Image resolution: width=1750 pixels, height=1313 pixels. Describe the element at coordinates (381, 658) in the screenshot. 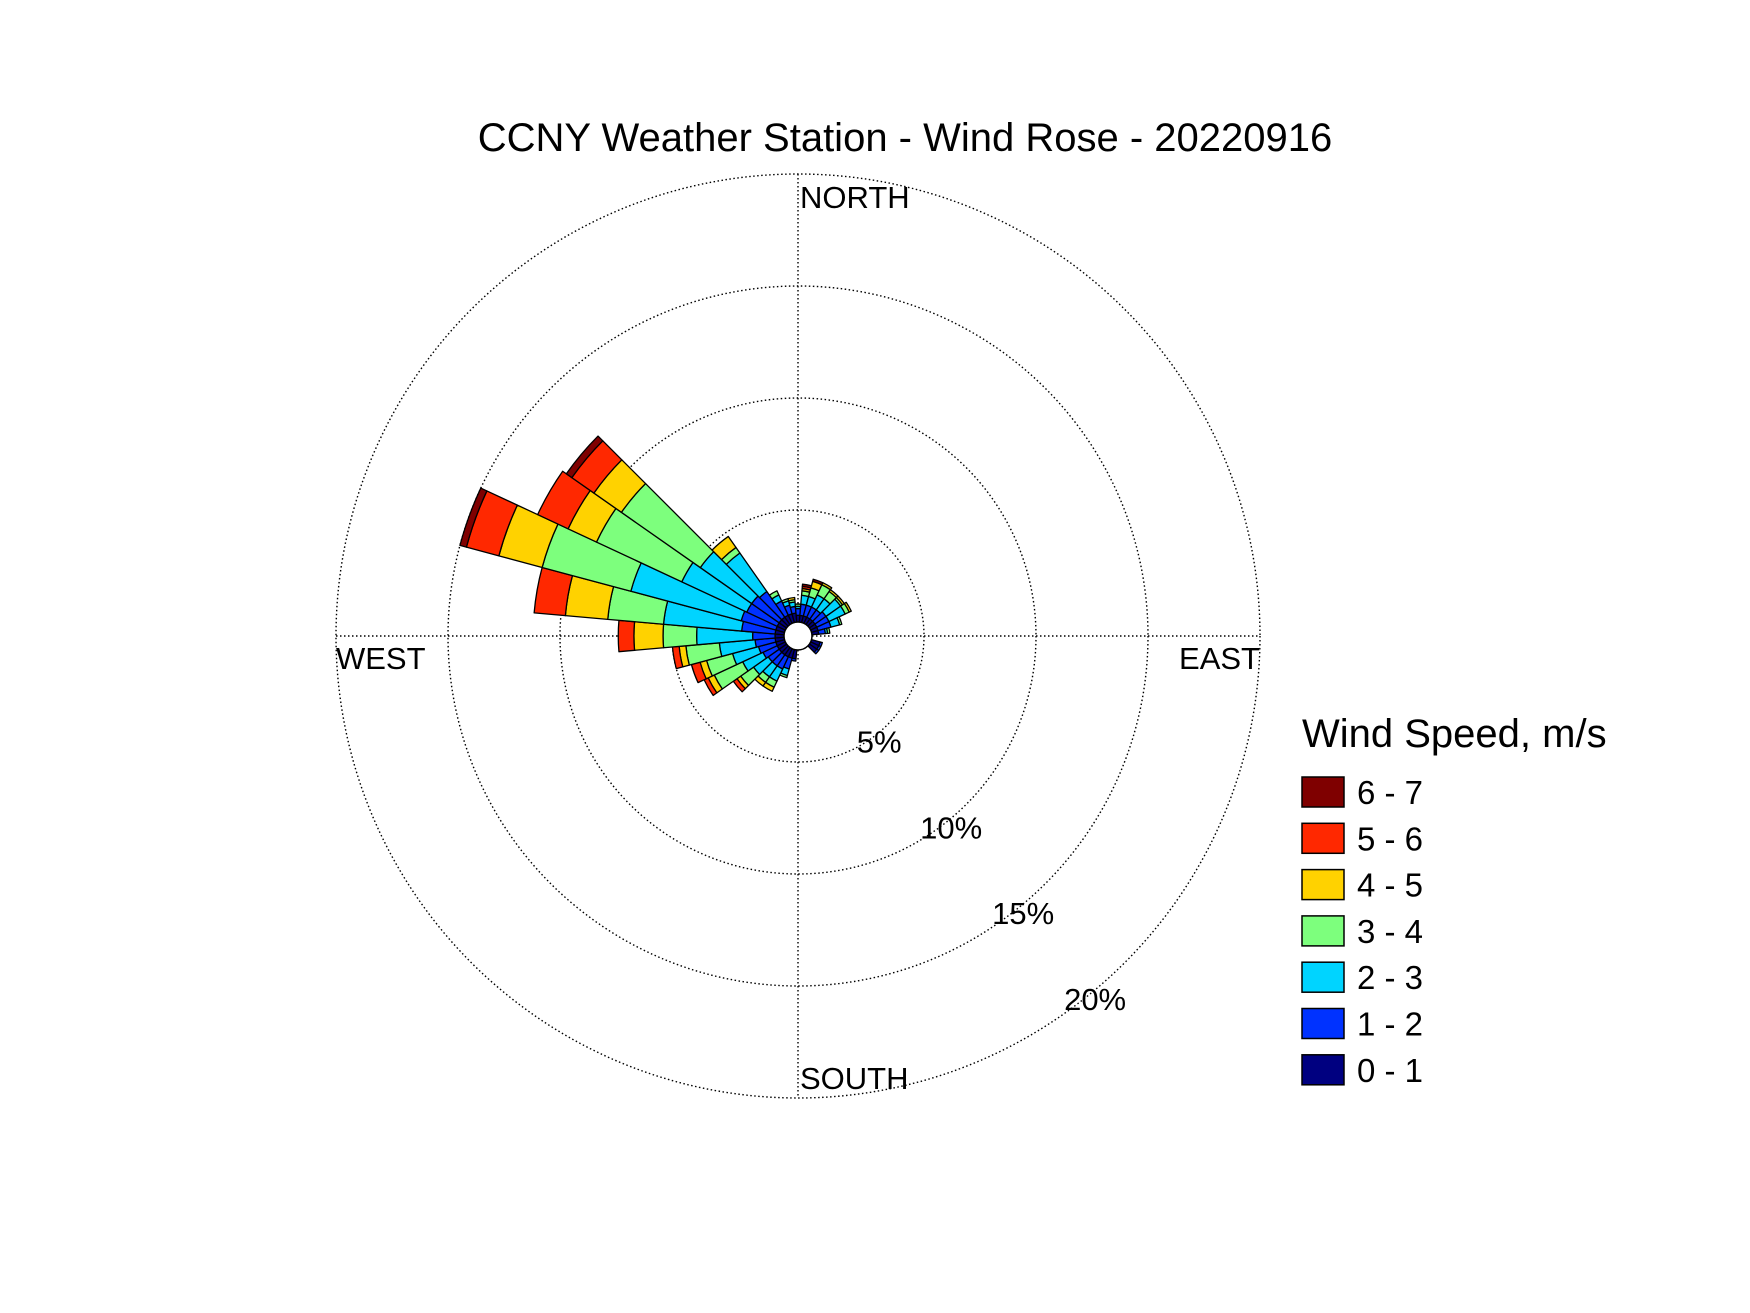

I see `direction-label-west: WEST` at that location.